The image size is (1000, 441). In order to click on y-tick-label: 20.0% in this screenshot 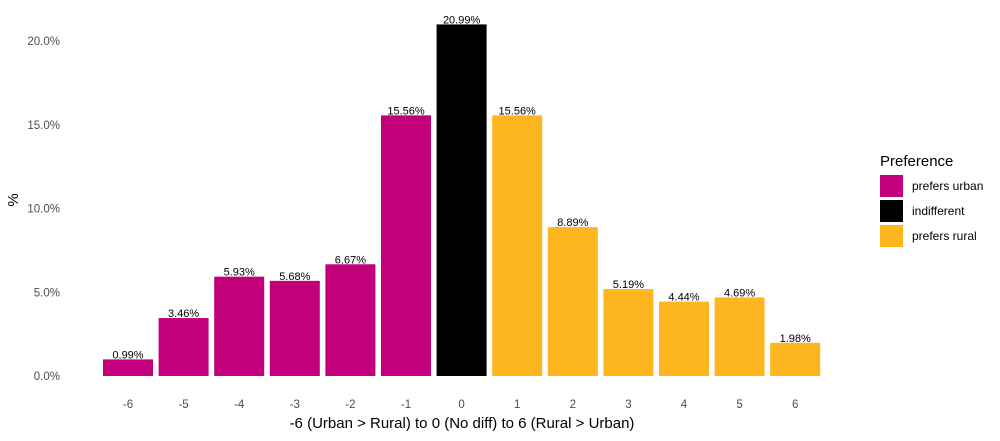, I will do `click(43, 42)`.